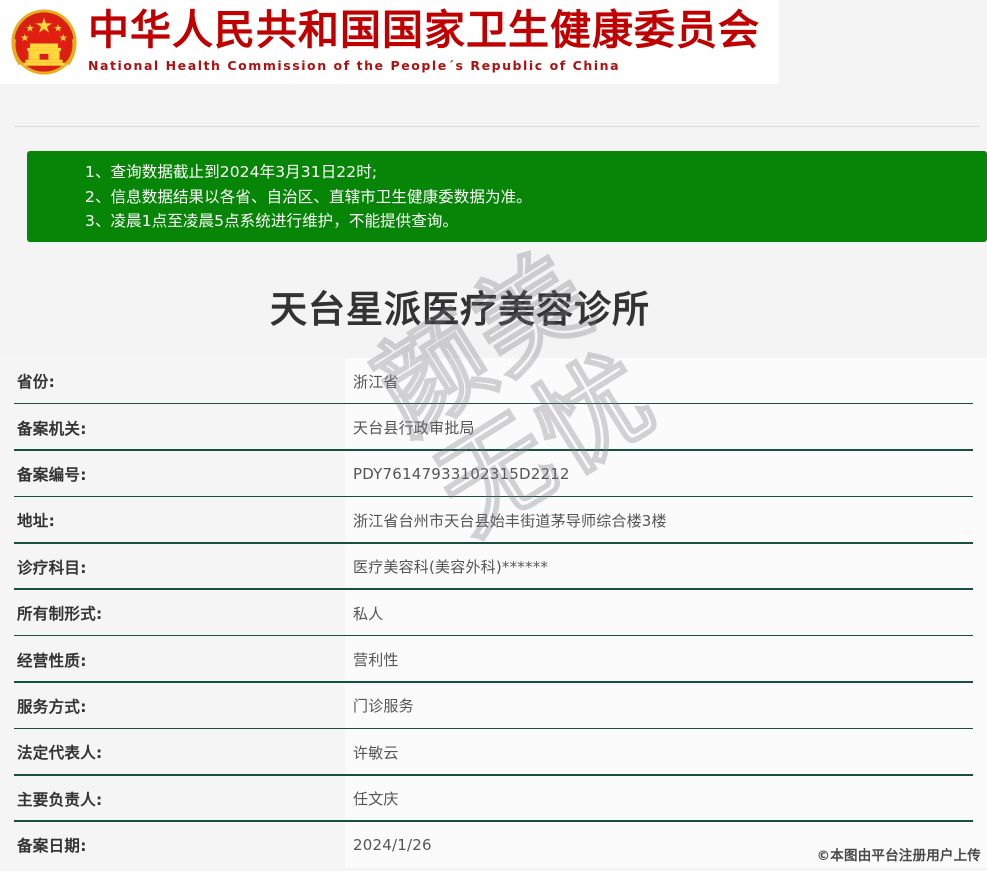 This screenshot has height=871, width=987. I want to click on table-row: 诊疗科目: 医疗美容科(美容外科)******, so click(493, 566).